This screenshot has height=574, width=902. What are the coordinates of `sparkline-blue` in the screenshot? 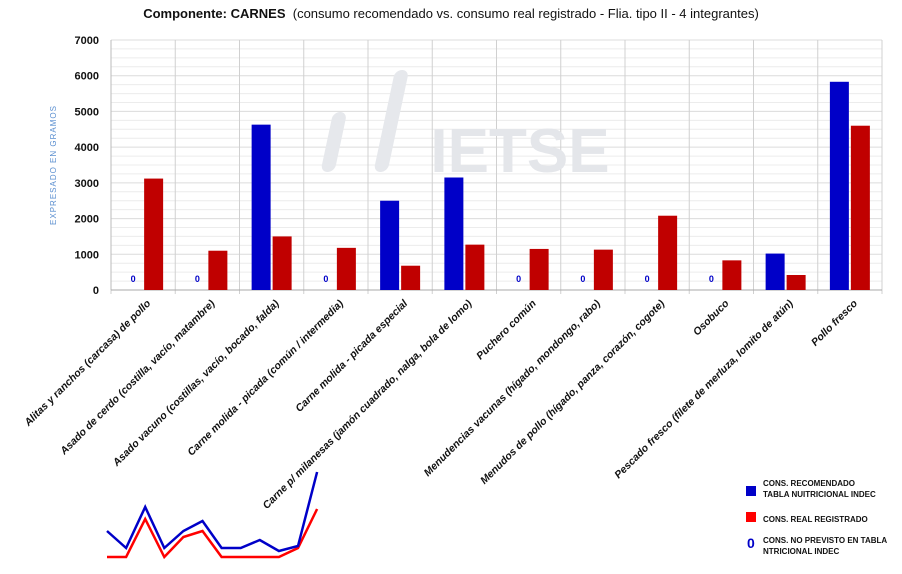 It's located at (212, 512).